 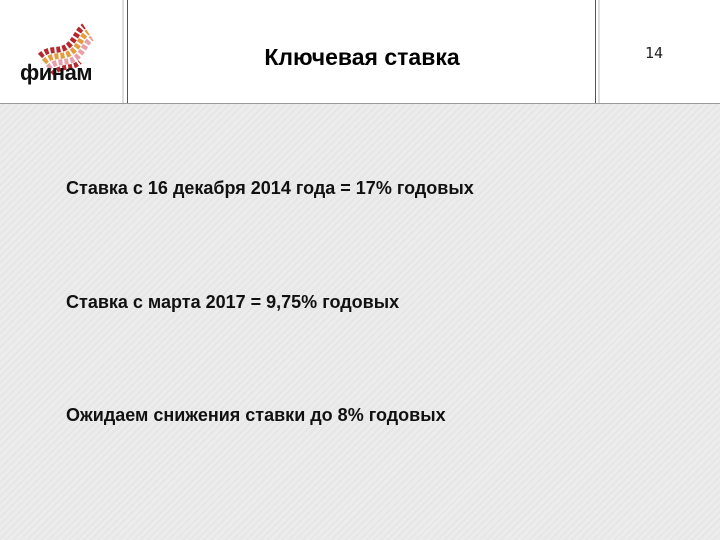 What do you see at coordinates (654, 53) in the screenshot?
I see `page-number: 14` at bounding box center [654, 53].